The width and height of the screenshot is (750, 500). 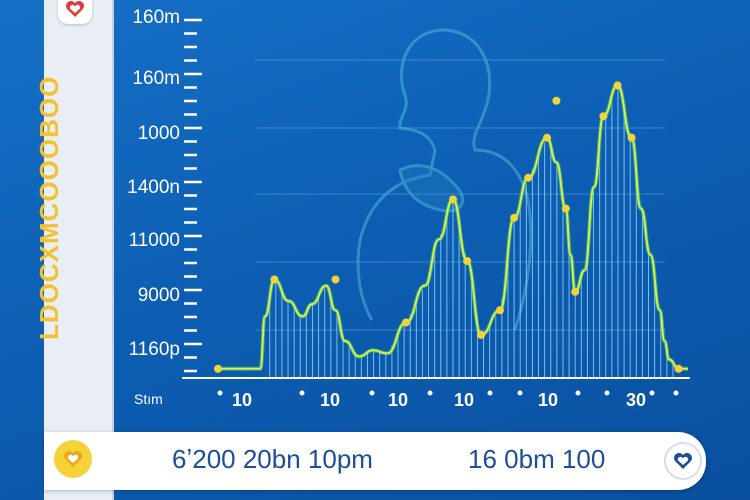 I want to click on bottom-right-text: 16 0bm 100, so click(x=537, y=459).